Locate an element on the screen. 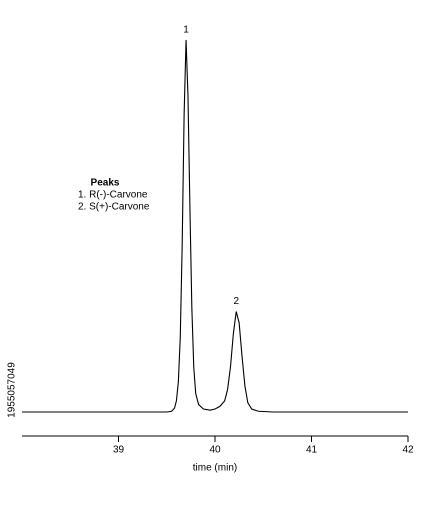  peak-label: 2 is located at coordinates (236, 301).